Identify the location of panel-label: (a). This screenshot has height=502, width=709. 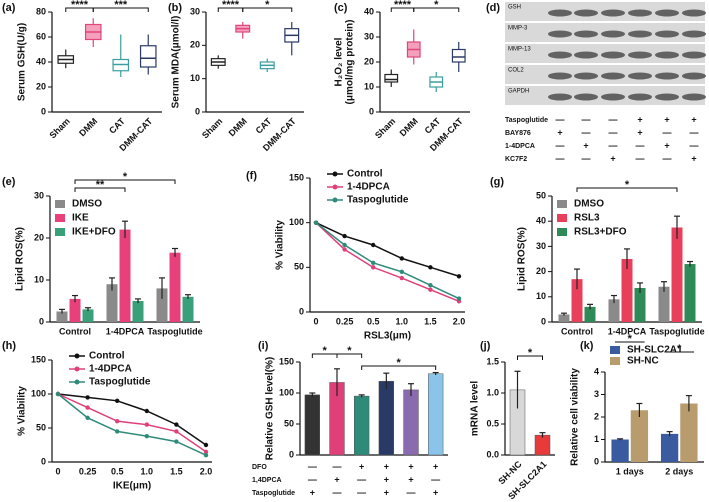
(9, 8).